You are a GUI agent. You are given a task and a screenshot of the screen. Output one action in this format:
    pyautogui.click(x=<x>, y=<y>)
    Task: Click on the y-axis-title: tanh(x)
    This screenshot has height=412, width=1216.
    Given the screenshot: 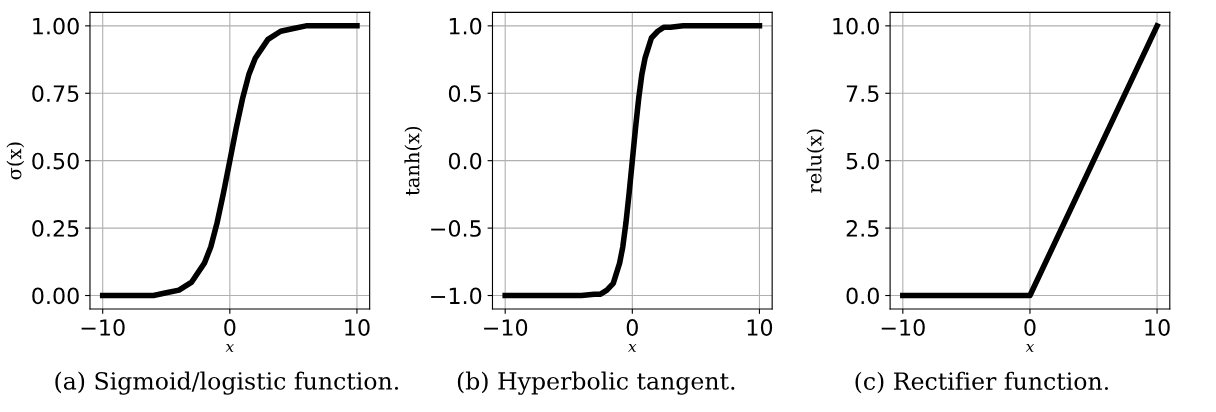 What is the action you would take?
    pyautogui.click(x=413, y=161)
    